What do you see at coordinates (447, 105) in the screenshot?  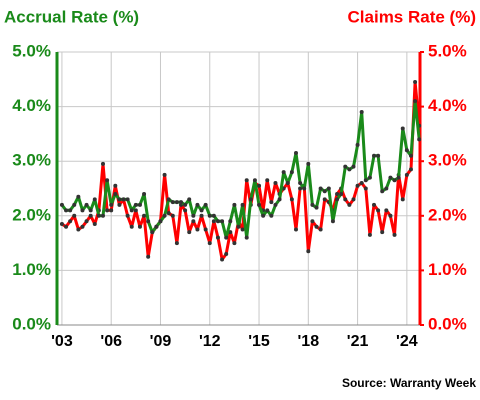 I see `y2-tick-label: 4.0%` at bounding box center [447, 105].